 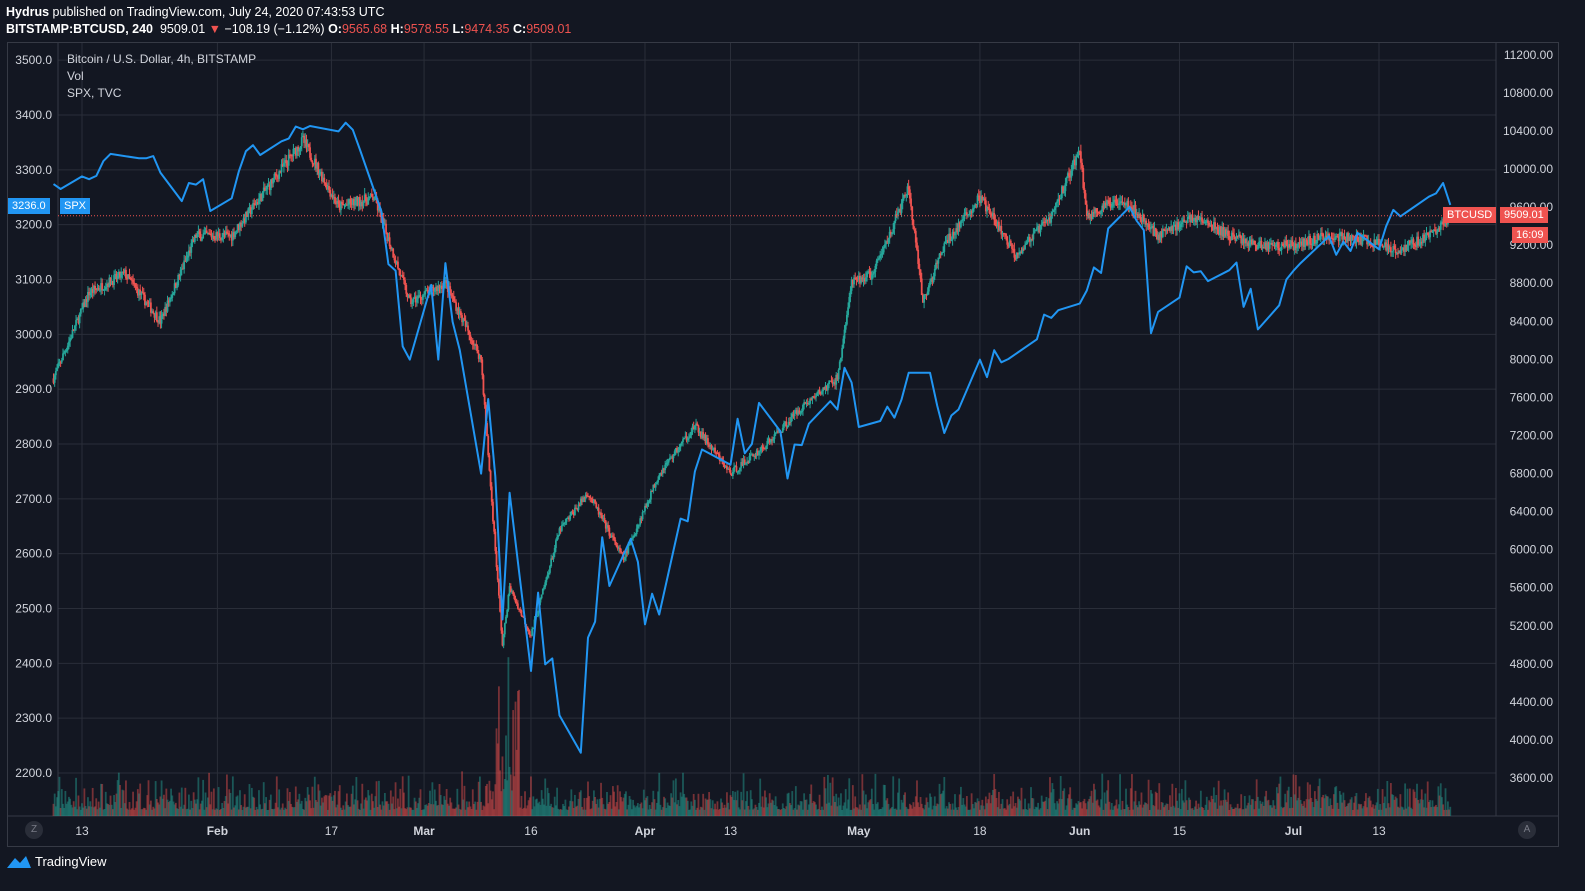 I want to click on auto-scale-icon: A, so click(x=1527, y=830).